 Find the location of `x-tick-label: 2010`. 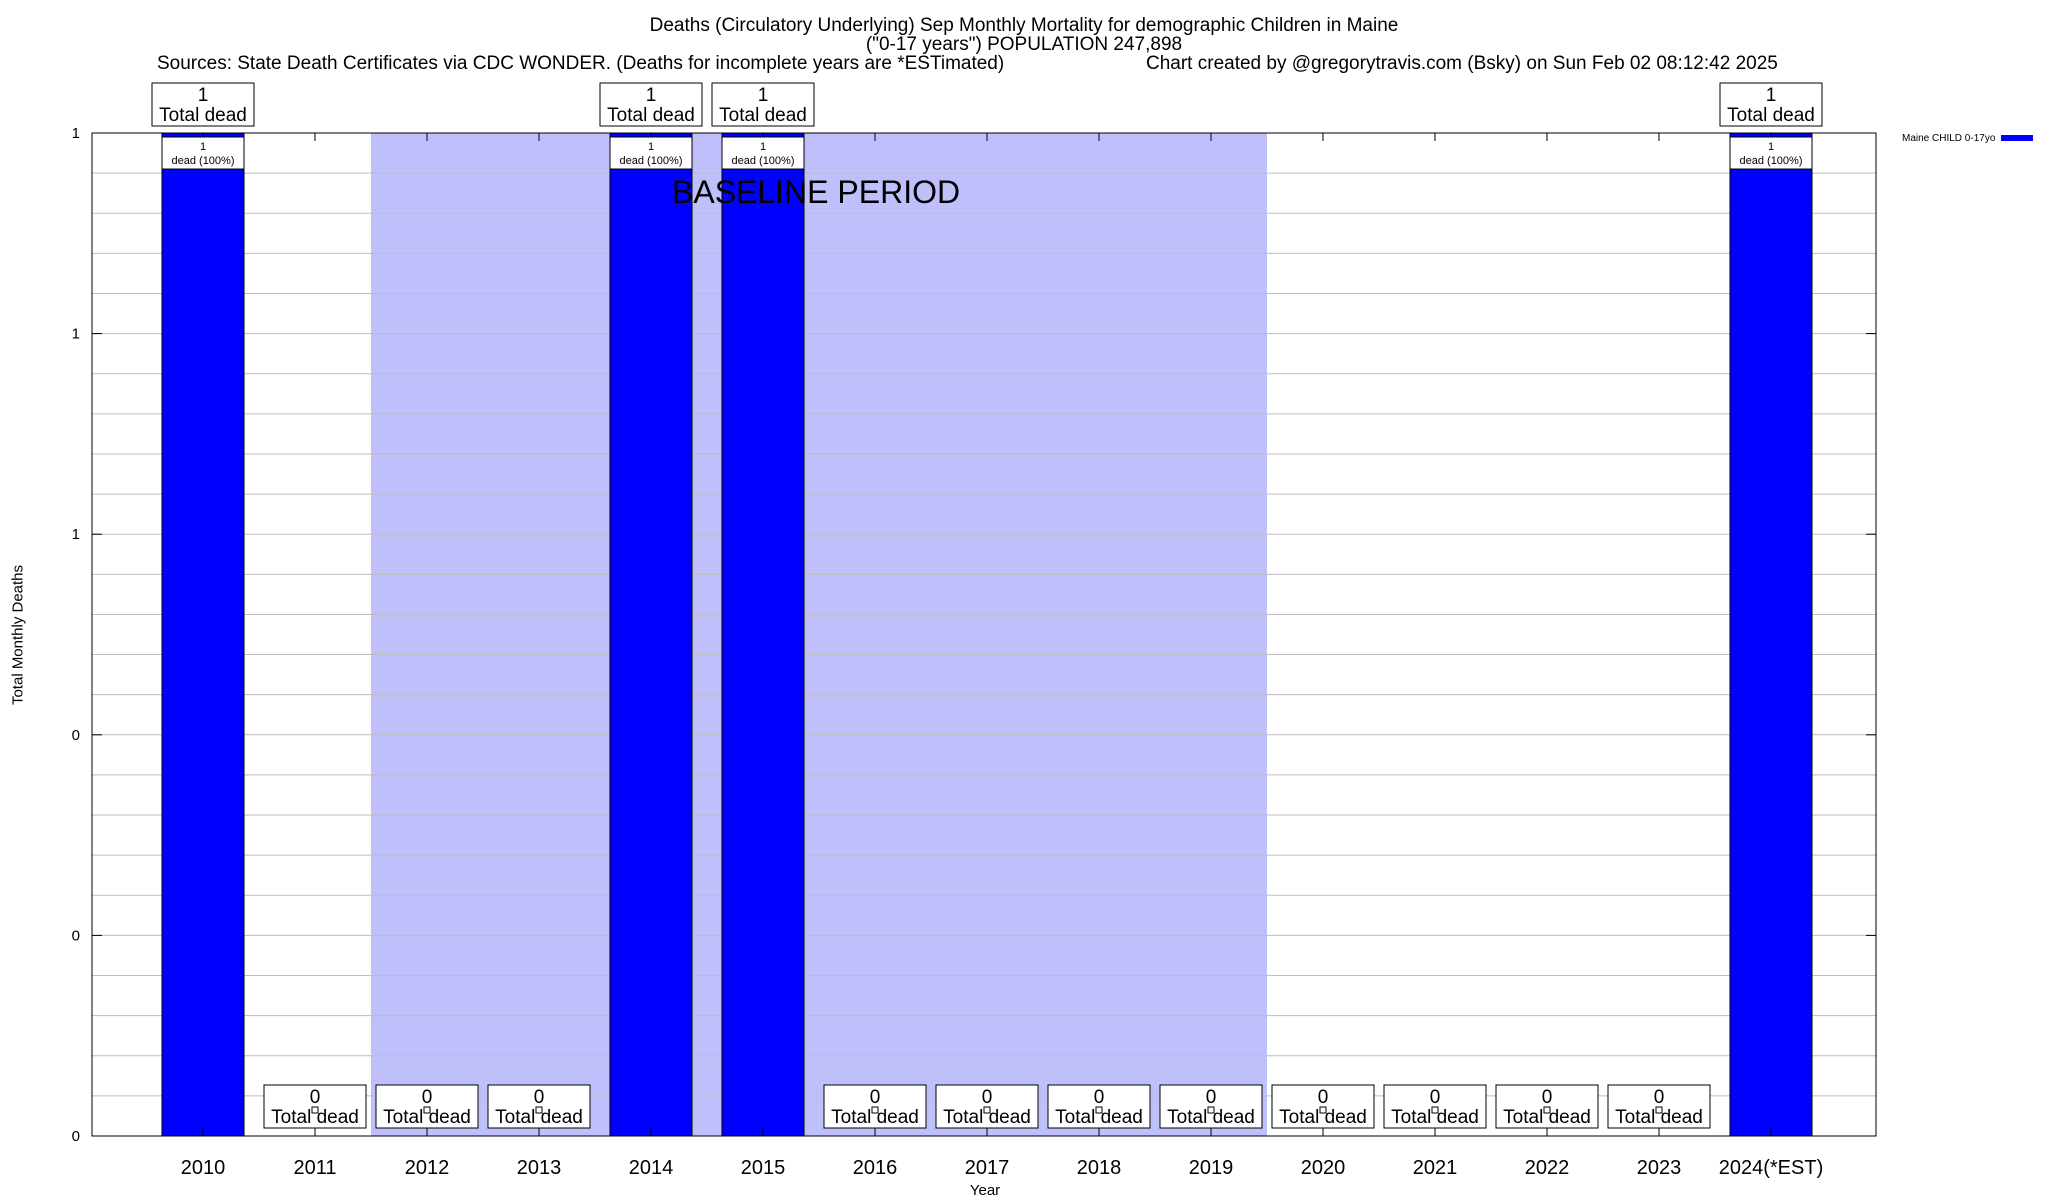

x-tick-label: 2010 is located at coordinates (203, 1168).